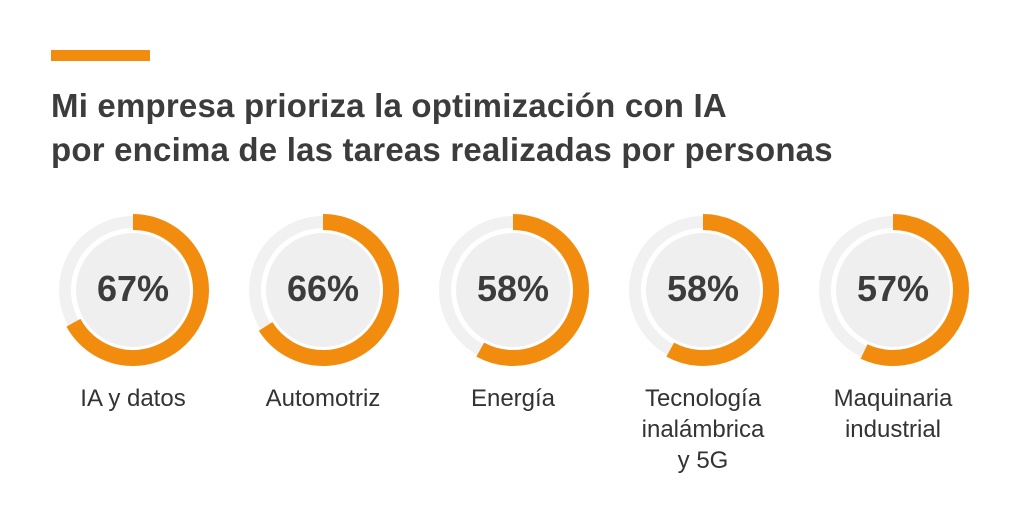  I want to click on category-label-line: inalámbrica, so click(703, 429).